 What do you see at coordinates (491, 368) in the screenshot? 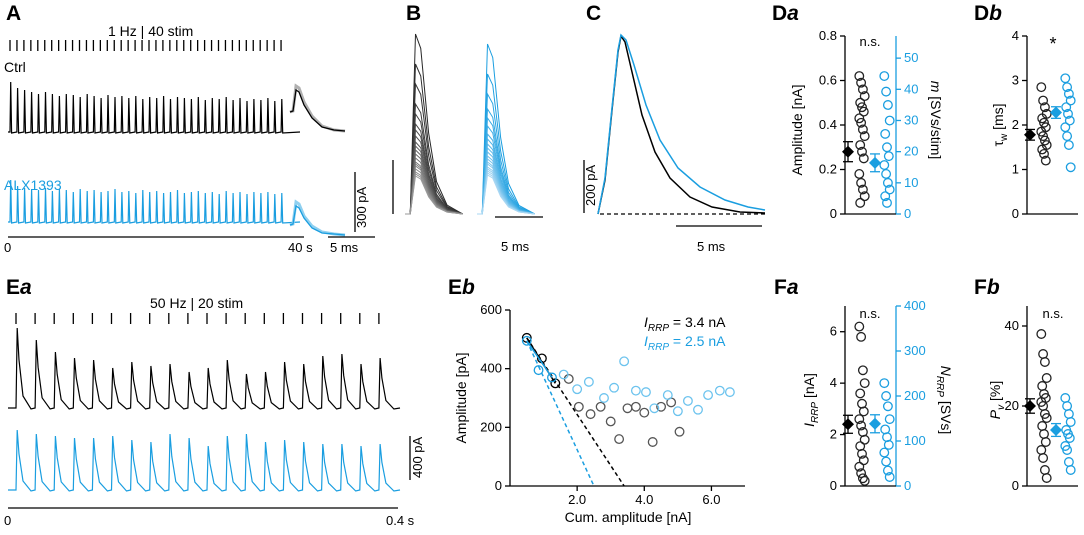
I see `y-tick-label: 400` at bounding box center [491, 368].